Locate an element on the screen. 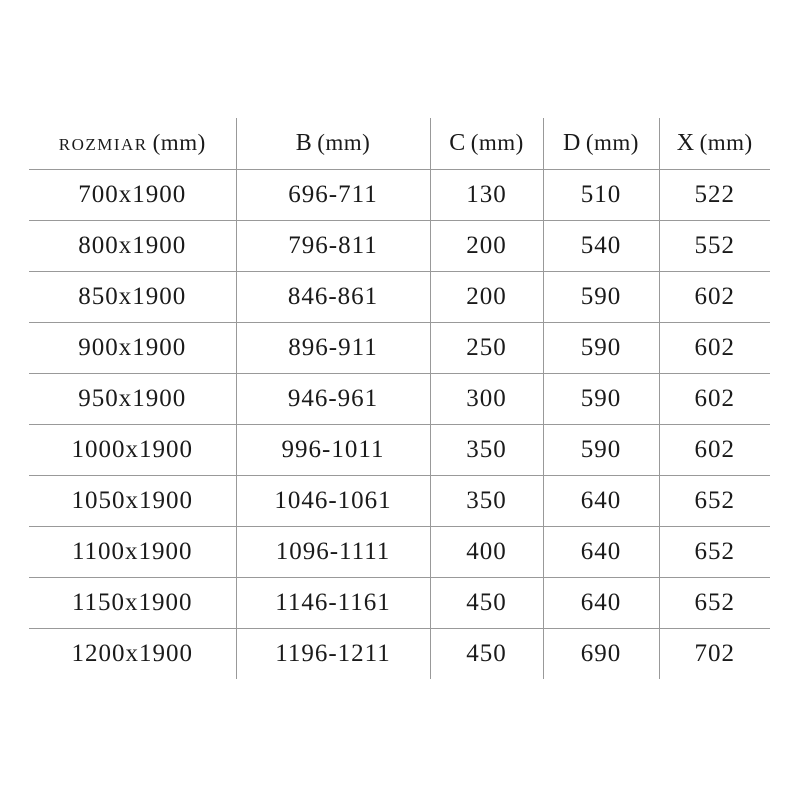 The image size is (800, 800). column-header-b: B (mm) is located at coordinates (333, 144).